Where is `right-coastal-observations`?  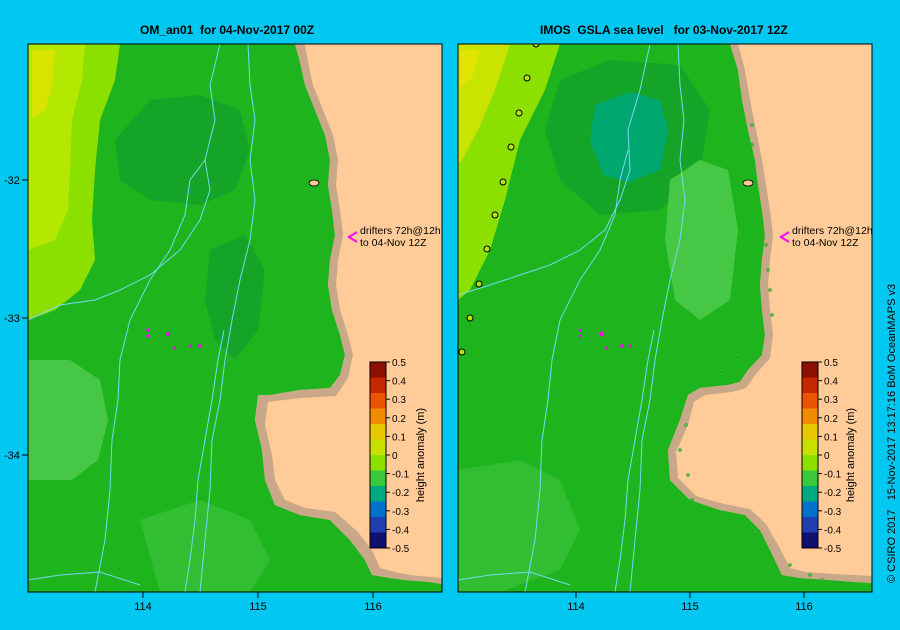
right-coastal-observations is located at coordinates (751, 352).